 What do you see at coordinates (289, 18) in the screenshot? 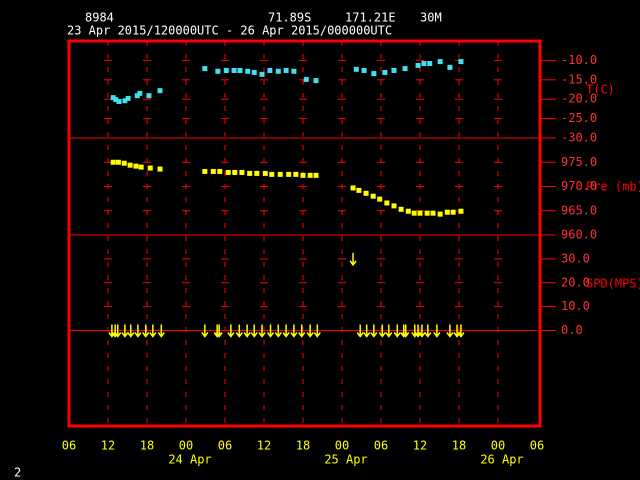
I see `latitude: 71.89S` at bounding box center [289, 18].